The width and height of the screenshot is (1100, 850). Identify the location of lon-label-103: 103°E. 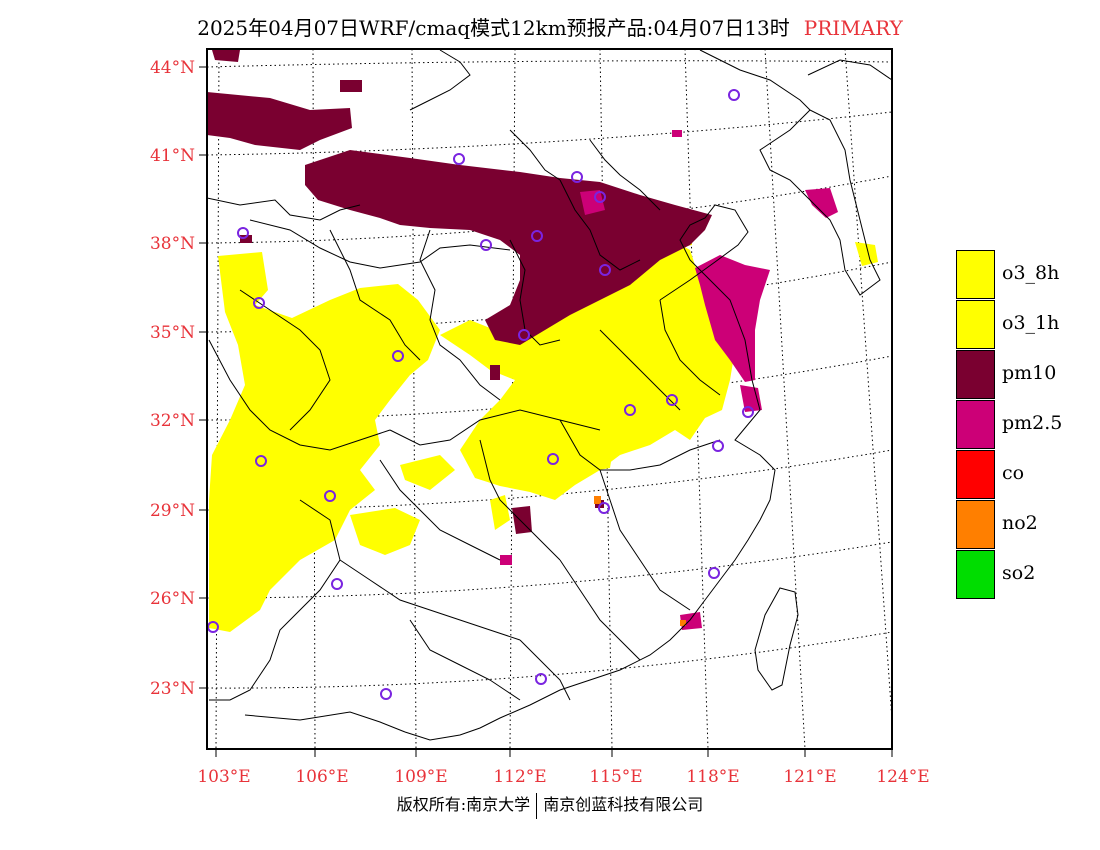
(223, 777).